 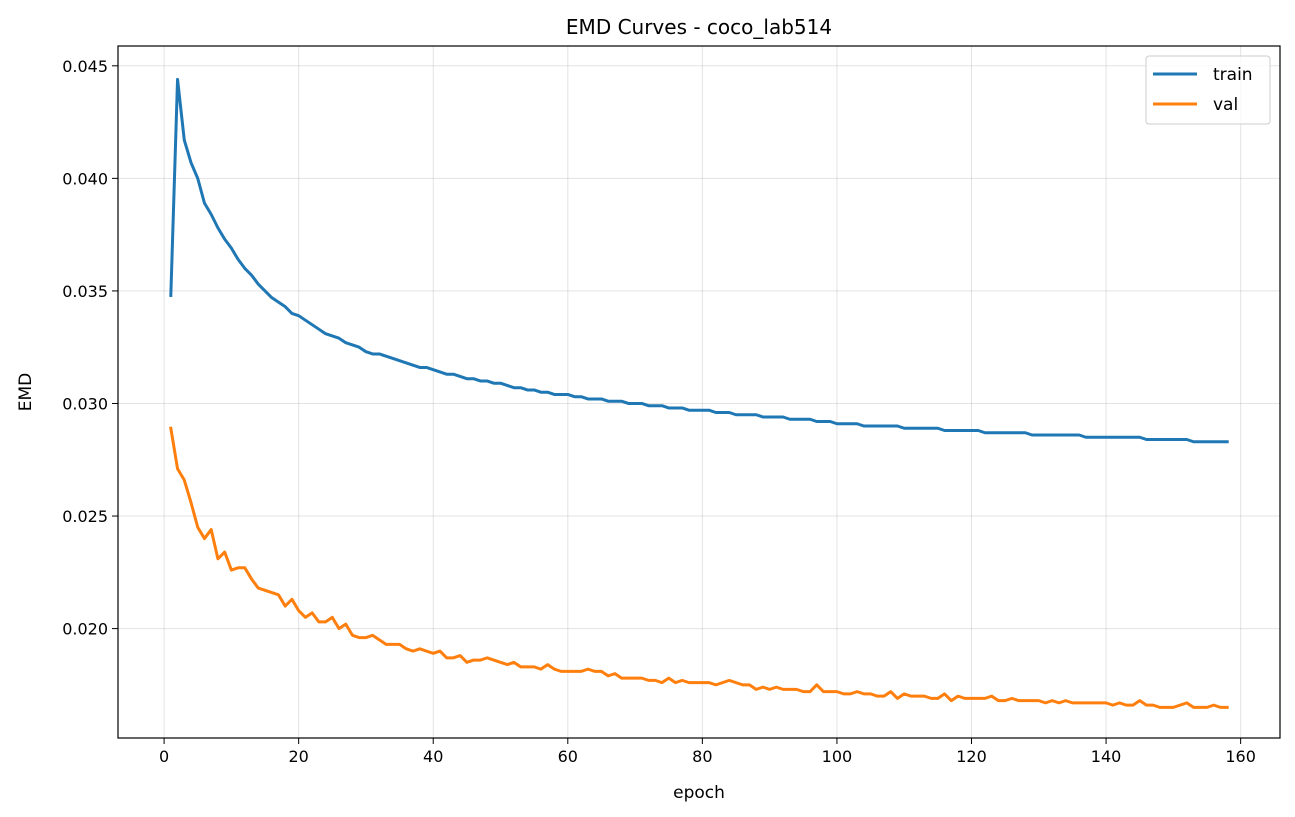 What do you see at coordinates (699, 27) in the screenshot?
I see `chart-title: EMD Curves - coco_lab514` at bounding box center [699, 27].